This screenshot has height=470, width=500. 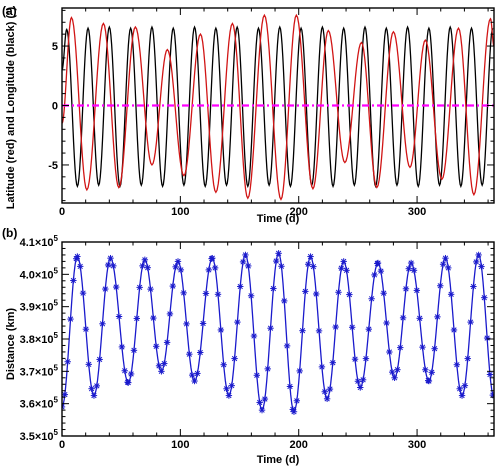 What do you see at coordinates (11, 107) in the screenshot?
I see `panel-a-ylabel: Latitude (red) and Longitude (black) (°)` at bounding box center [11, 107].